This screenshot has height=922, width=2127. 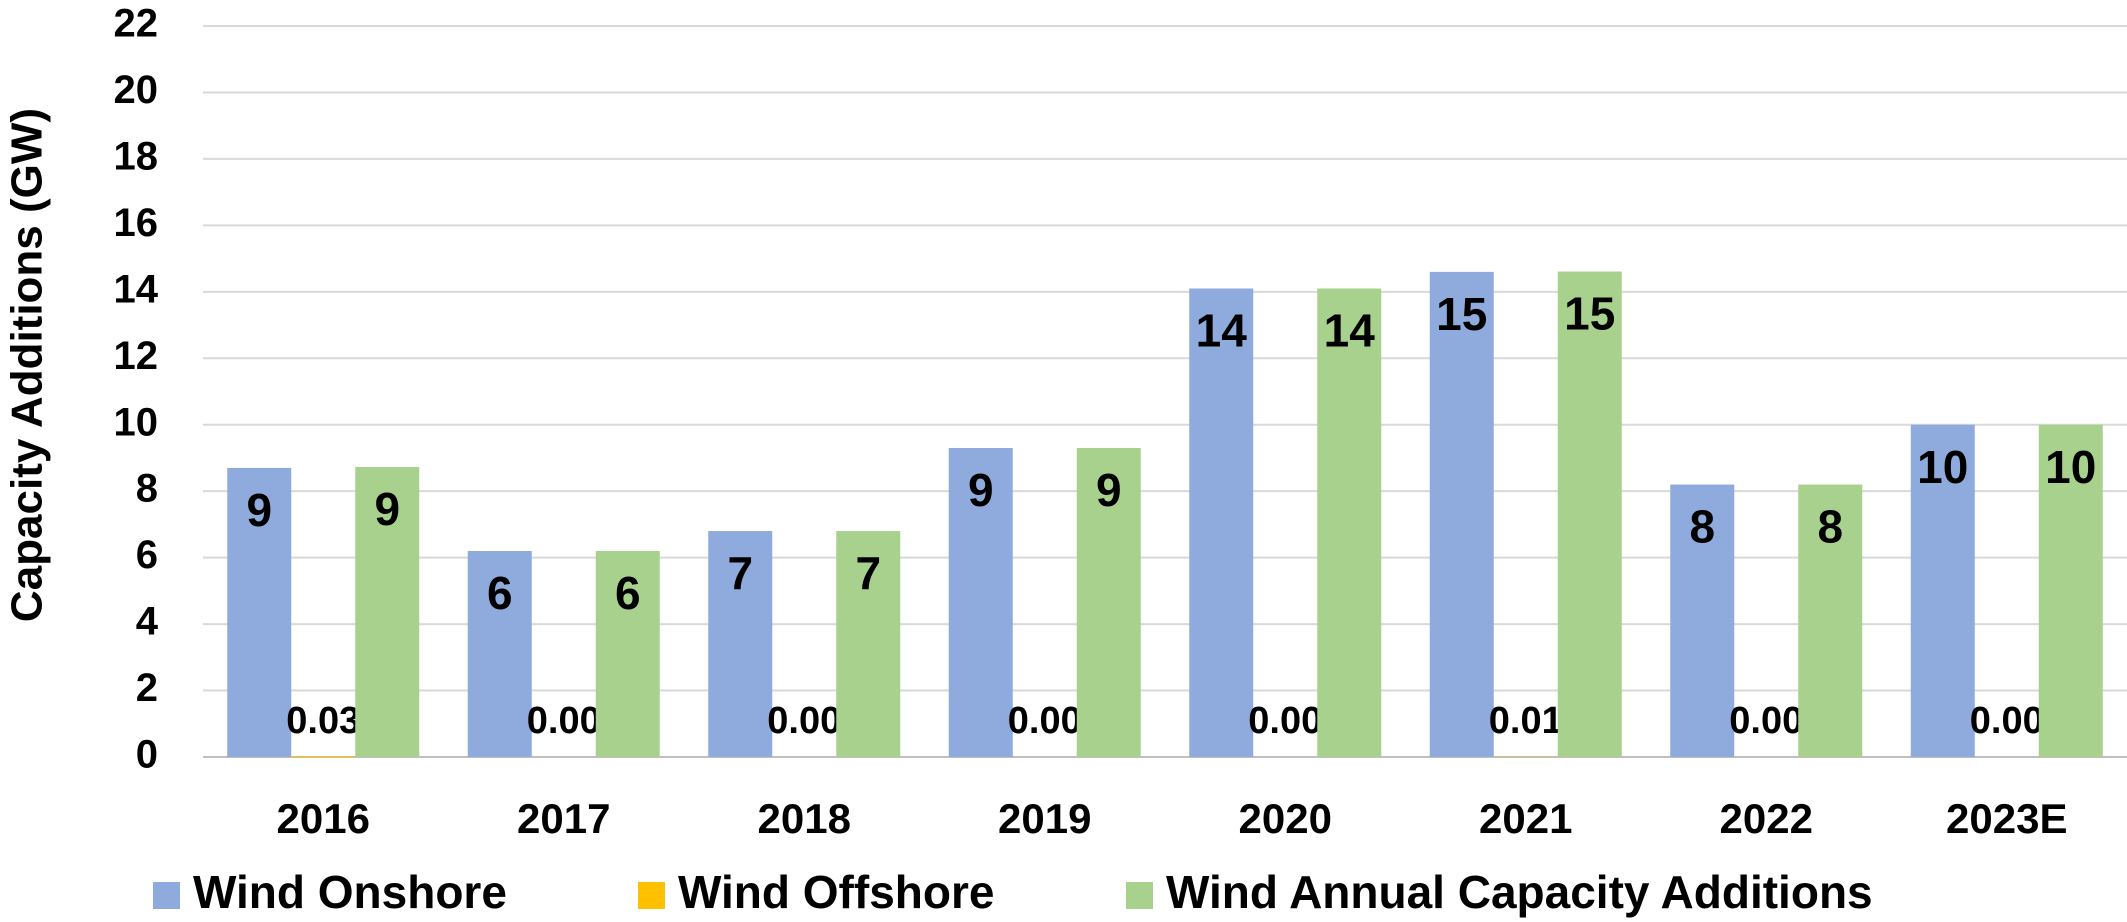 I want to click on y-tick-label: 4, so click(x=147, y=622).